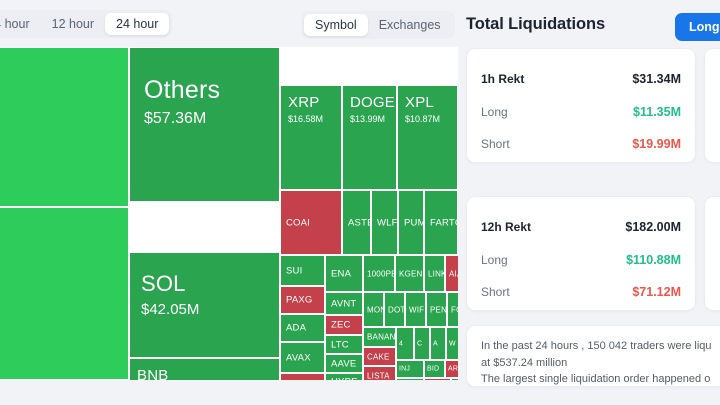 This screenshot has height=405, width=720. Describe the element at coordinates (434, 273) in the screenshot. I see `treemap-tile-link: LINK` at that location.